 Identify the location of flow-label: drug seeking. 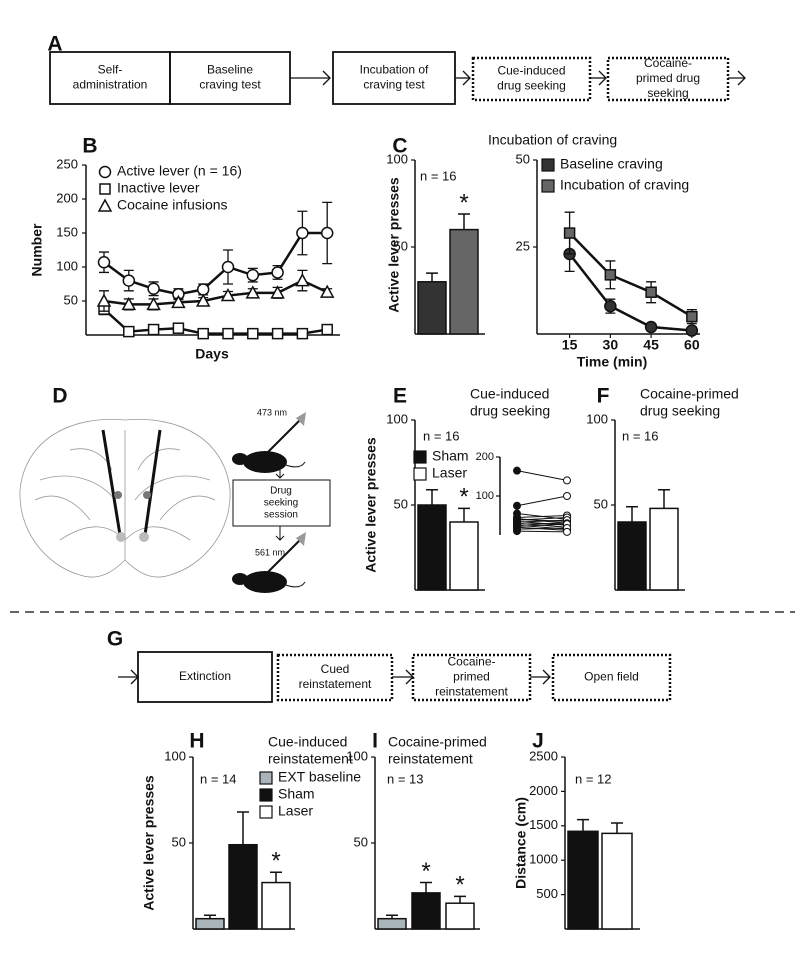
(531, 86).